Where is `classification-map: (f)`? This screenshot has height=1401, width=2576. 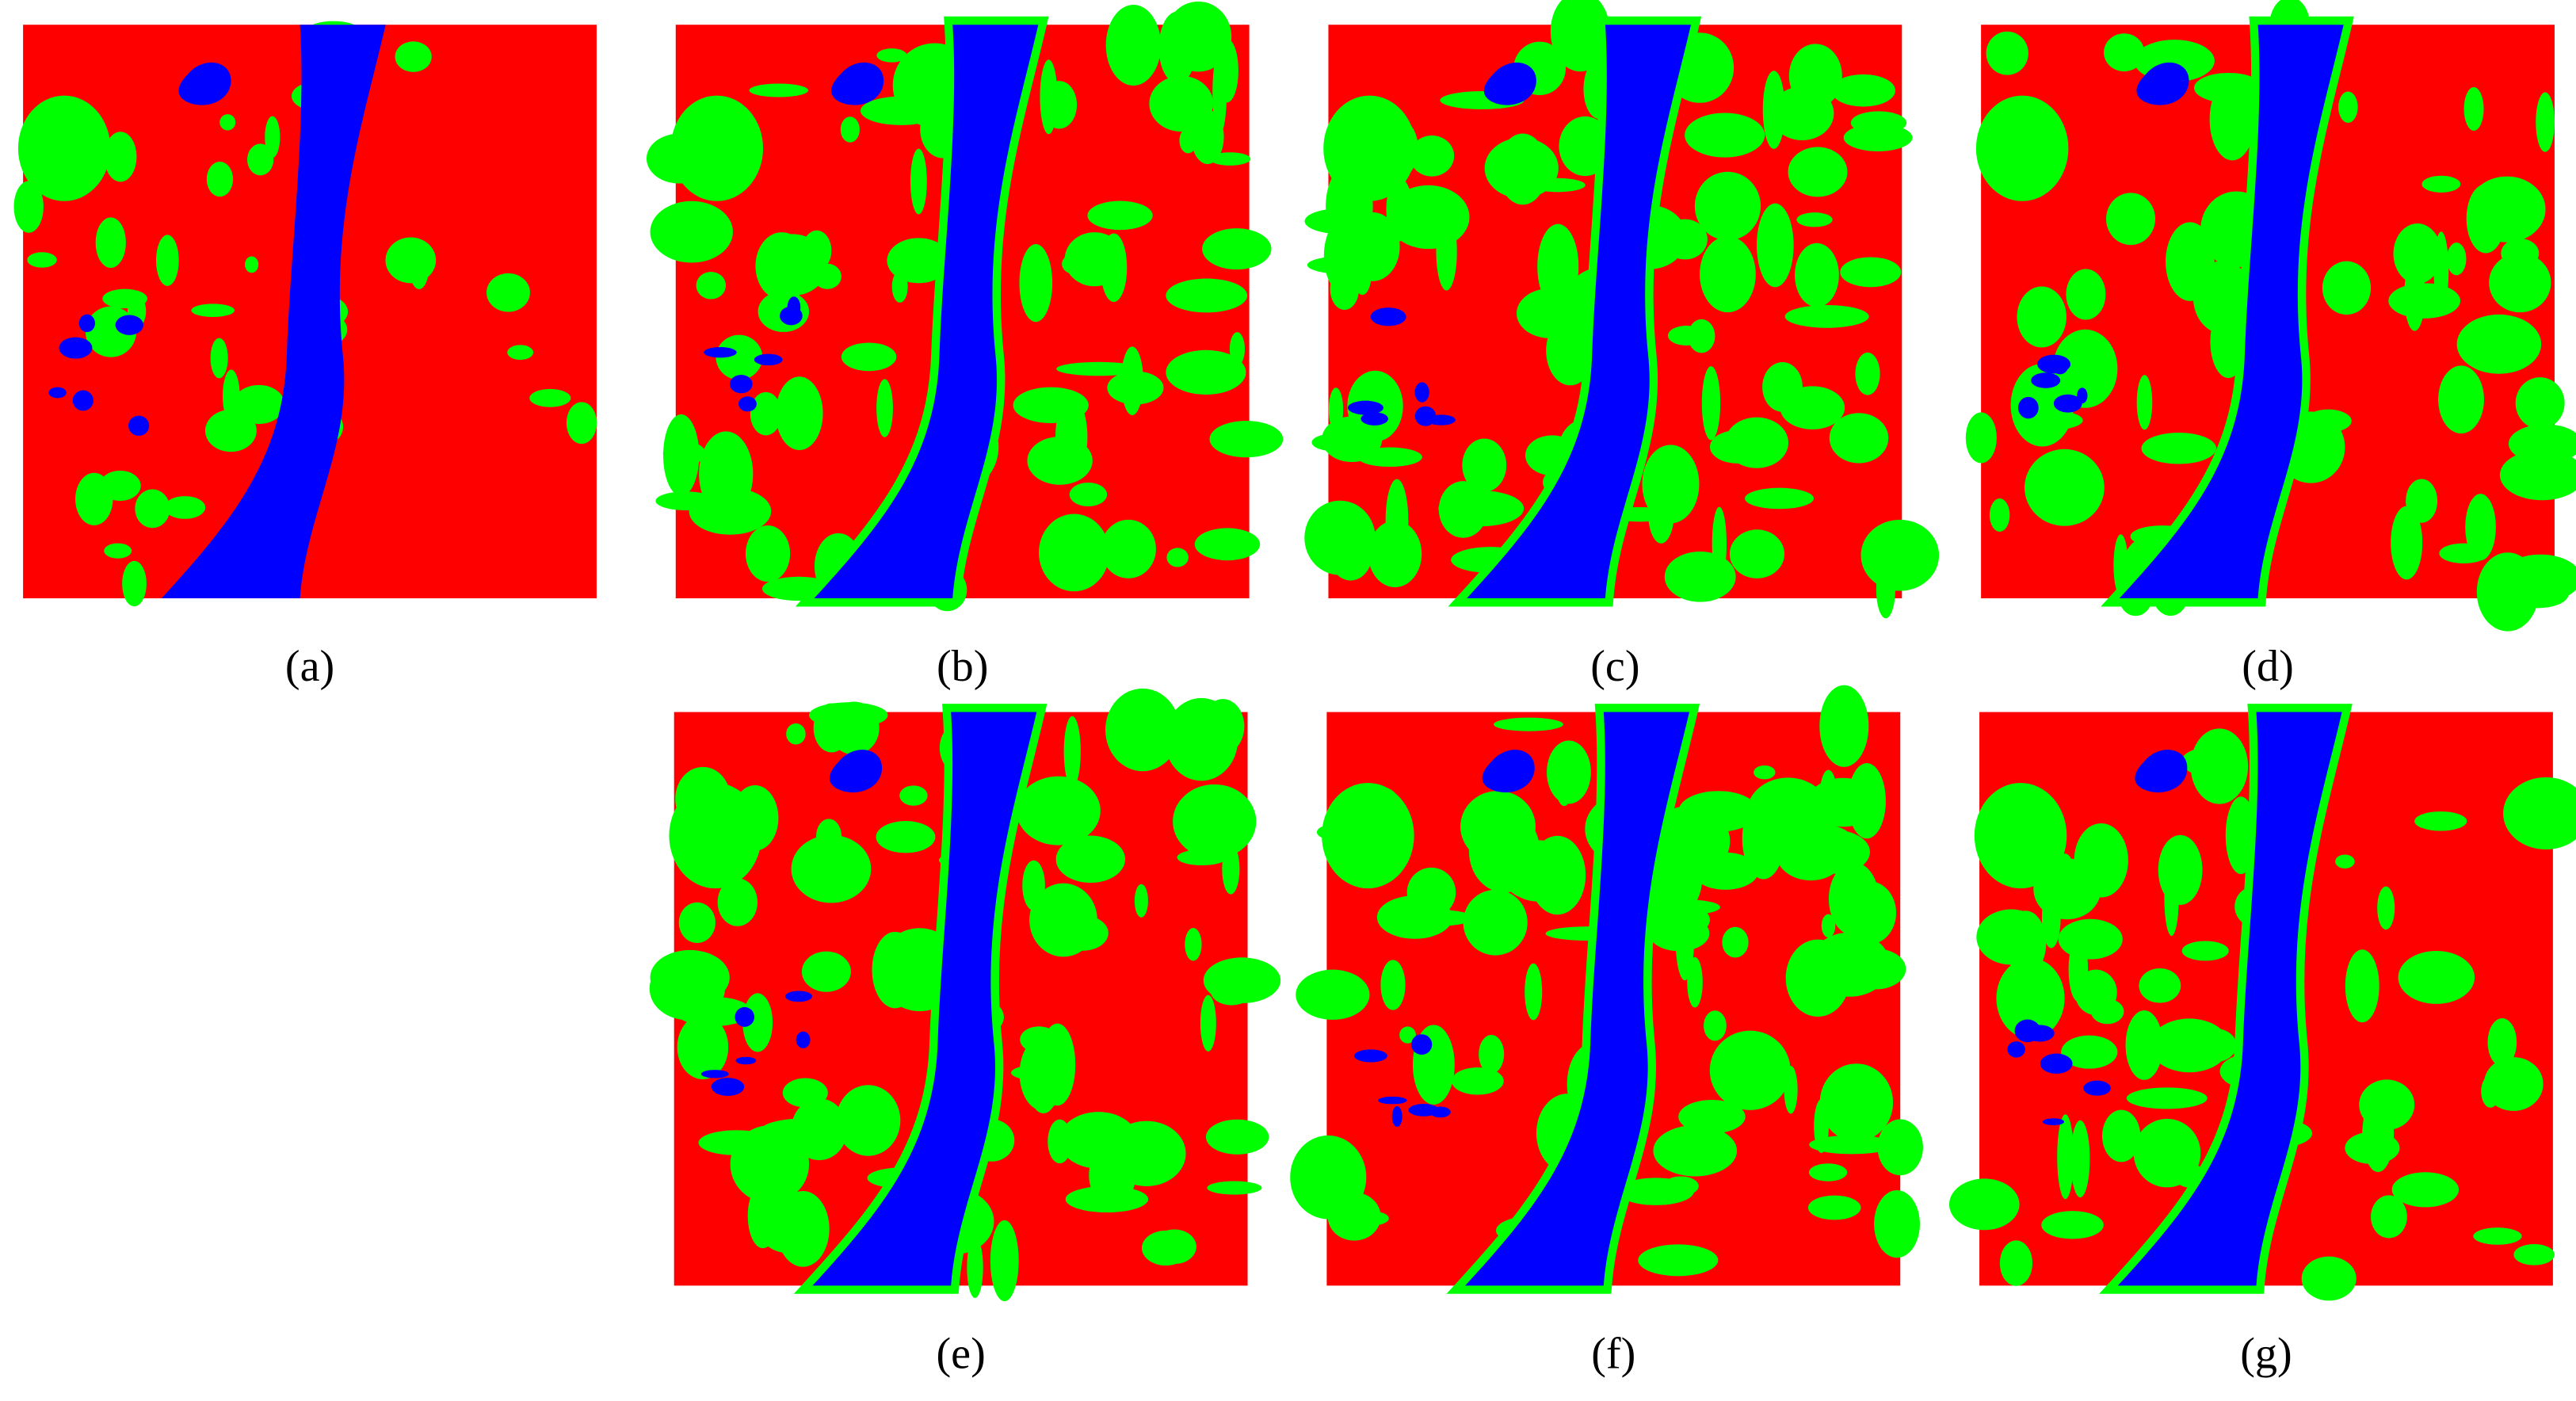 classification-map: (f) is located at coordinates (1606, 1031).